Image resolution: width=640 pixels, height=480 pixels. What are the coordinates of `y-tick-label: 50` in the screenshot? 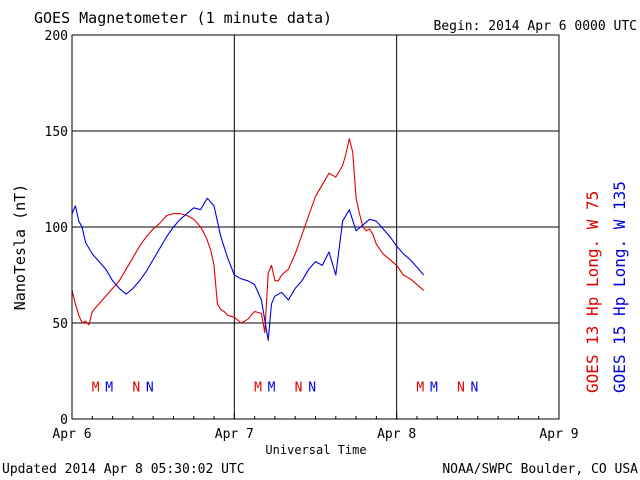 It's located at (60, 324).